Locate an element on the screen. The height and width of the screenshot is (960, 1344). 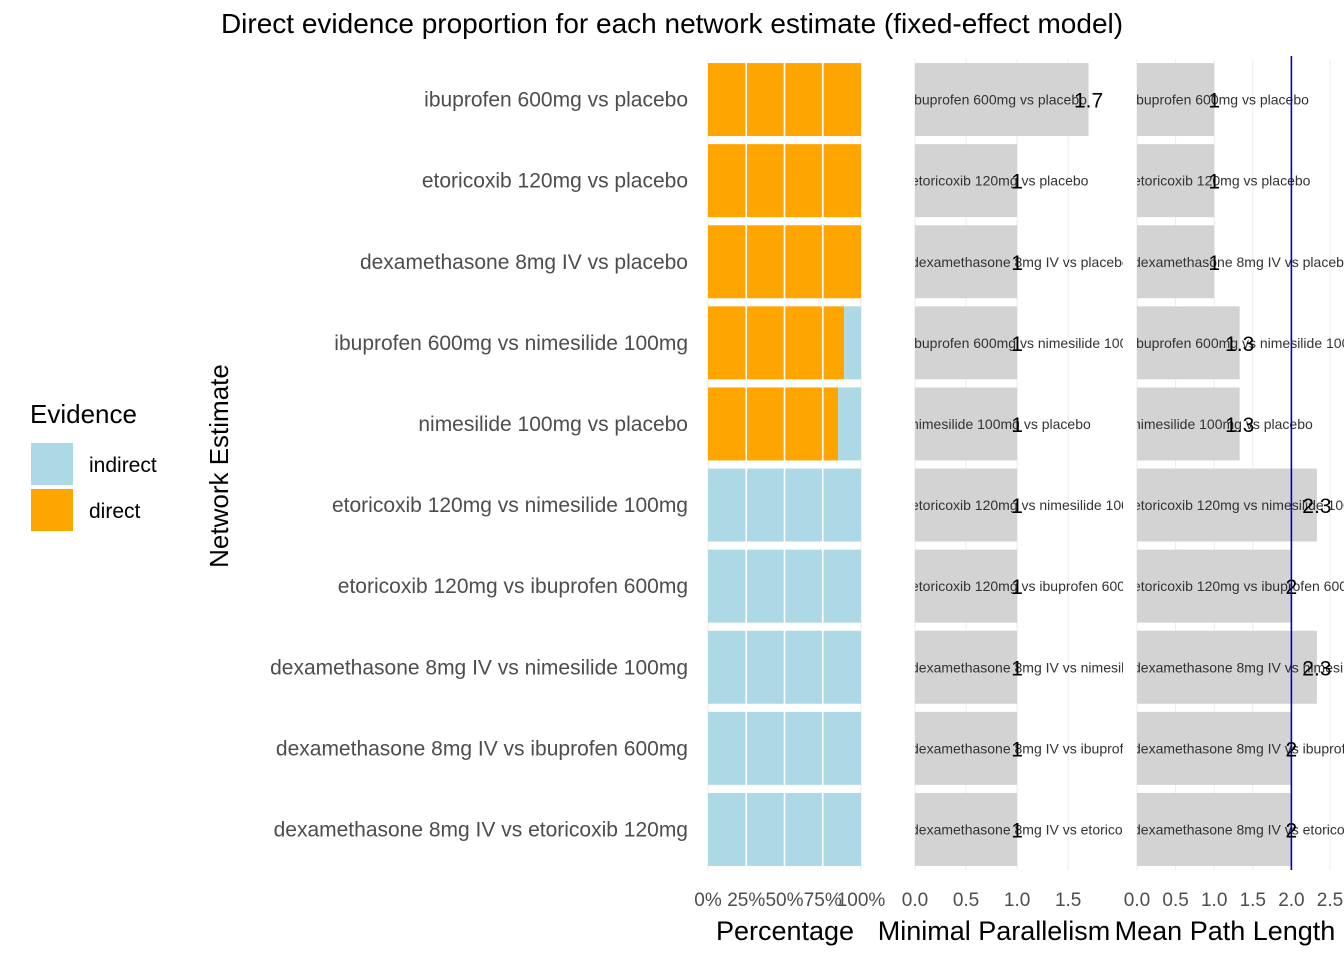
row-label: dexamethasone 8mg IV vs etoricoxib 120mg is located at coordinates (481, 829).